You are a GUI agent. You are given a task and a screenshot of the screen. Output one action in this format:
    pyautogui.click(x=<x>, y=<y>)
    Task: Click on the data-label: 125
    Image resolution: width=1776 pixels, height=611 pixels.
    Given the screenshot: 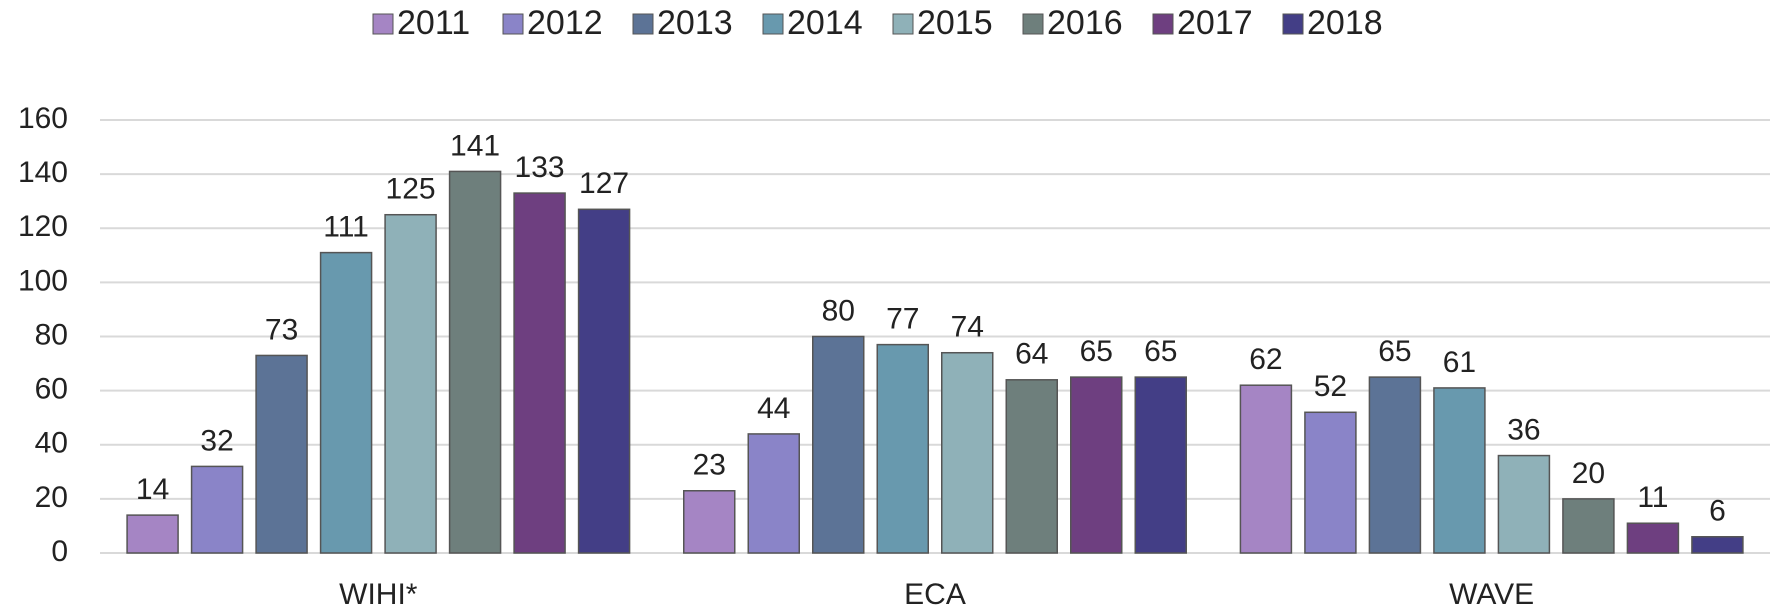 What is the action you would take?
    pyautogui.click(x=411, y=189)
    